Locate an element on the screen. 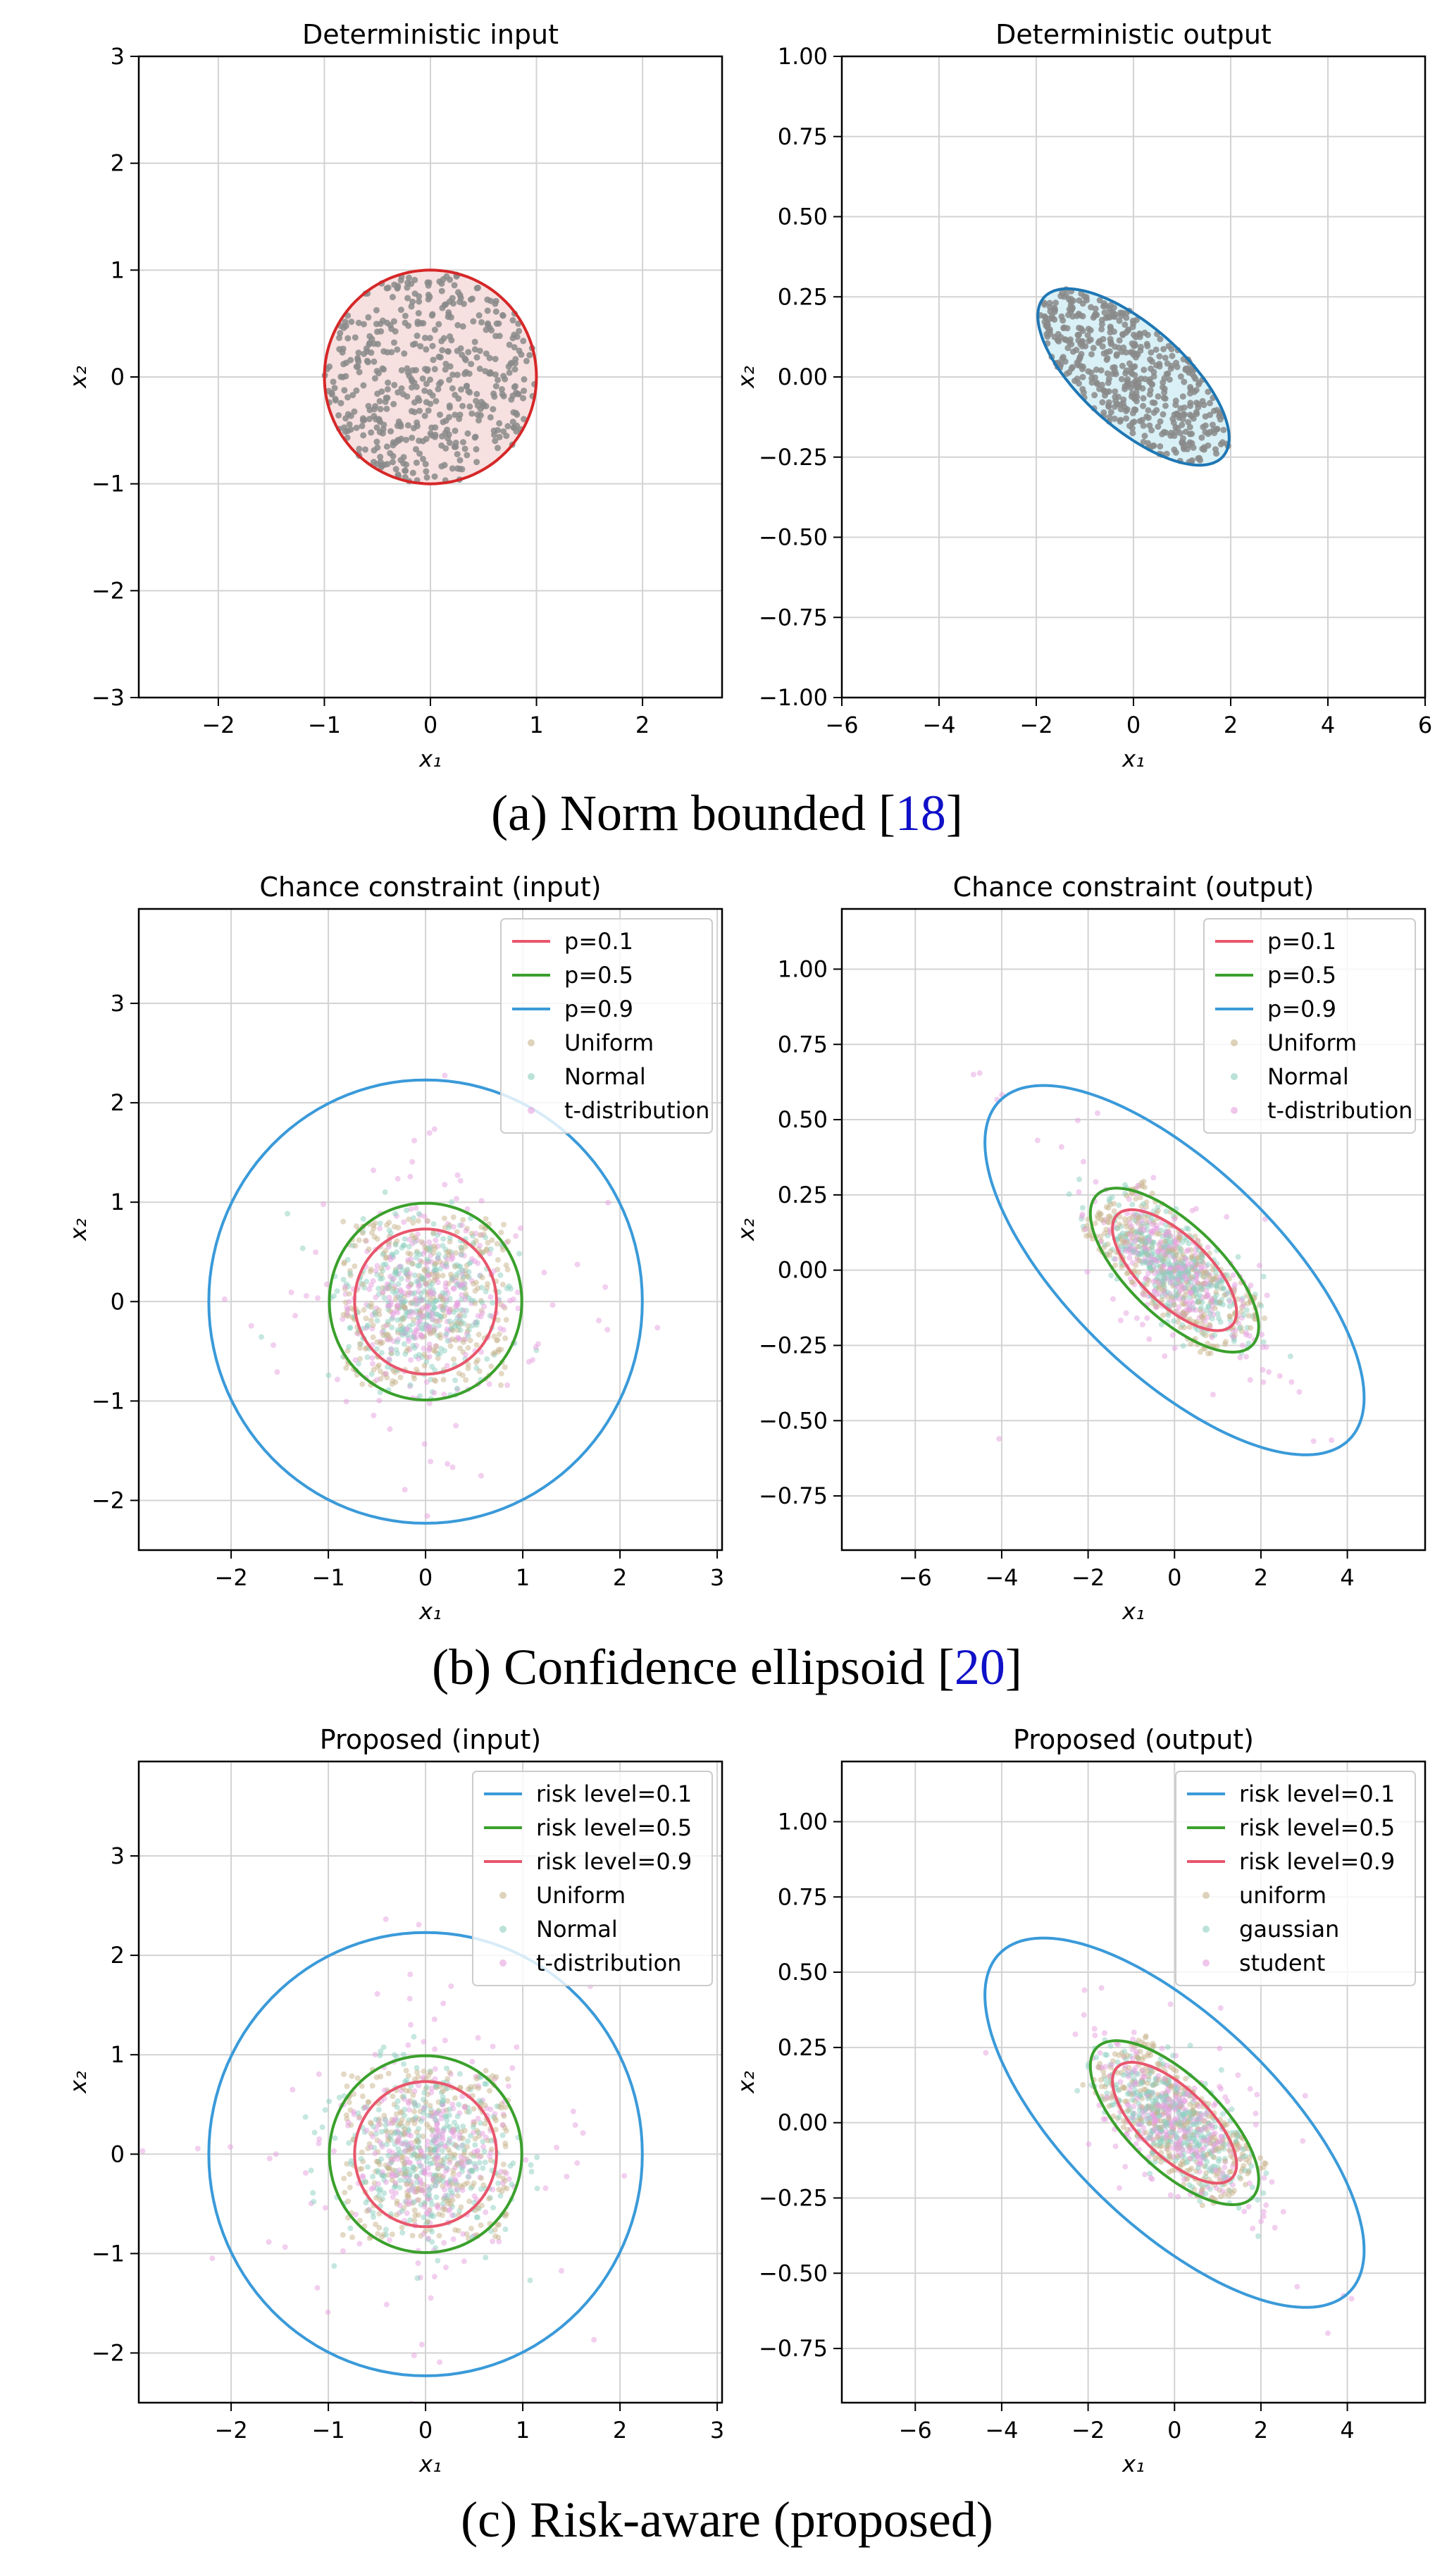  y-tick-label: 0 is located at coordinates (118, 1301).